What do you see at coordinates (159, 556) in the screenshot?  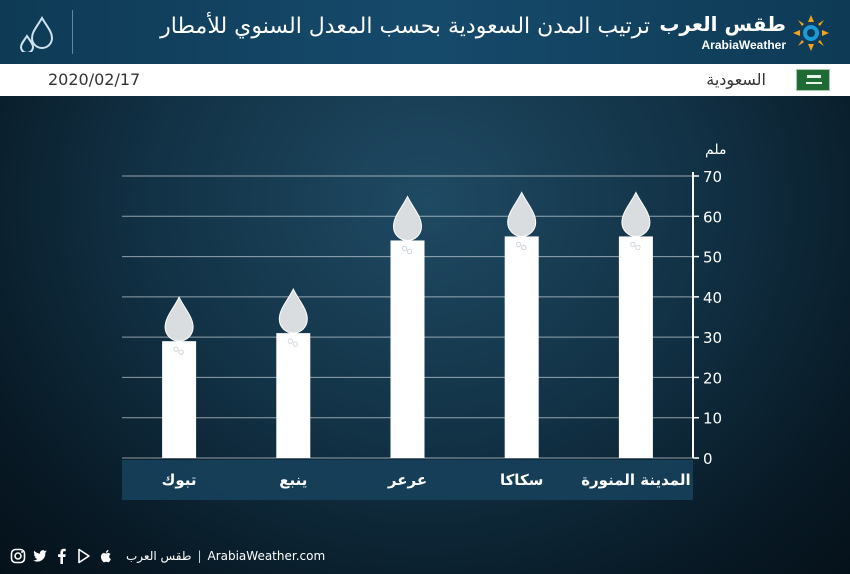 I see `footer-brand-ar: طقس العرب` at bounding box center [159, 556].